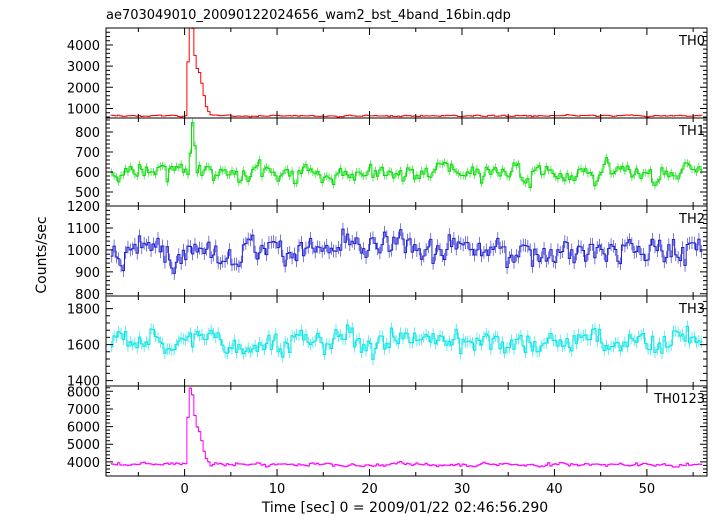 This screenshot has width=717, height=516. I want to click on y-tick-label: 900, so click(87, 273).